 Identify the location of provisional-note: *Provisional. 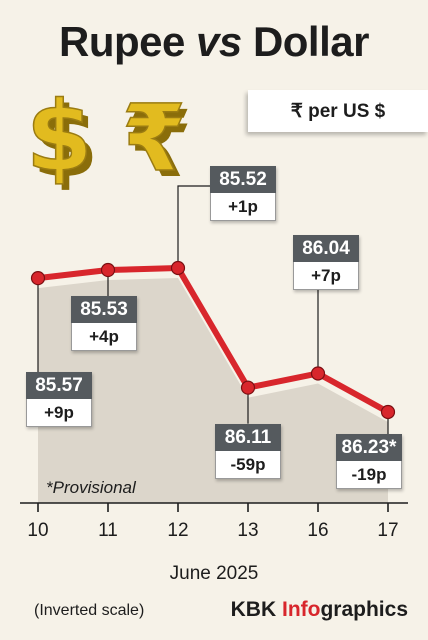
(91, 487).